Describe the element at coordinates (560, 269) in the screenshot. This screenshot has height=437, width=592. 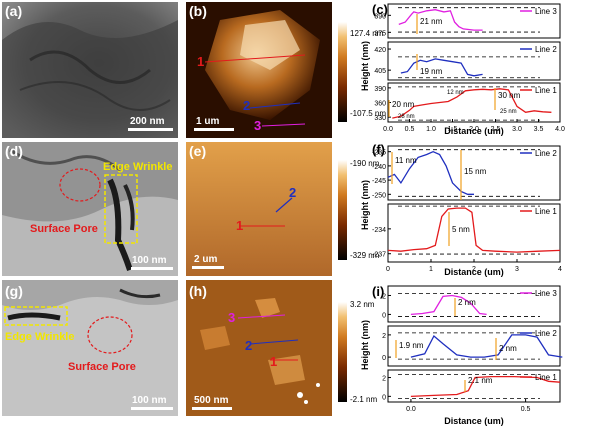
I see `x-tick-label: 4` at that location.